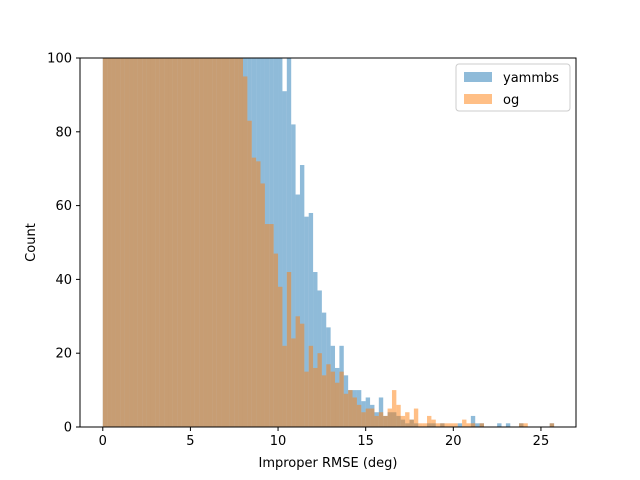  Describe the element at coordinates (511, 100) in the screenshot. I see `legend-label: og` at that location.